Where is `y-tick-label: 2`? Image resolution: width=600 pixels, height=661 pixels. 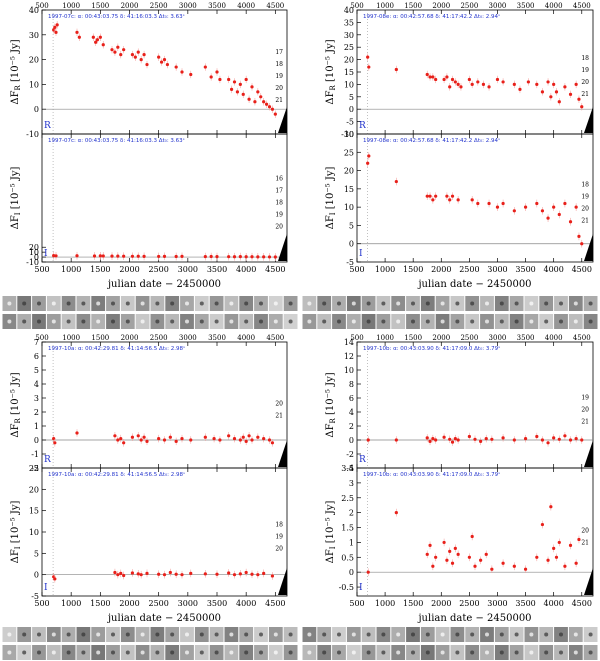
y-tick-label: 2 is located at coordinates (351, 513).